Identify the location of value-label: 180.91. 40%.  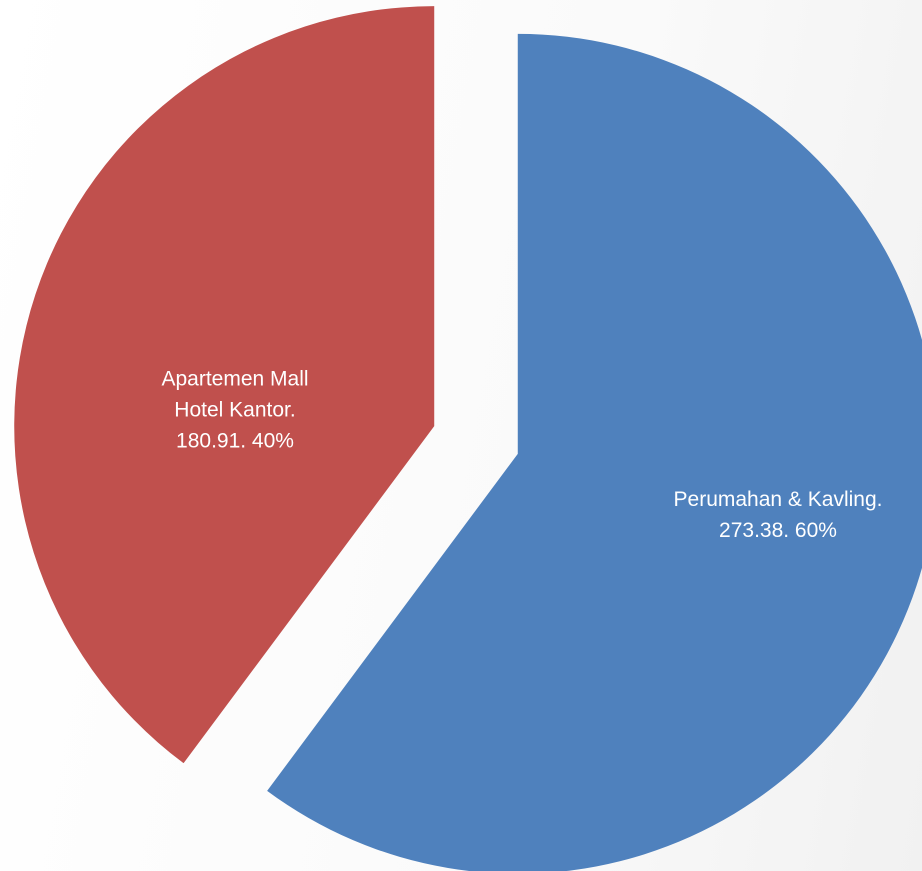
(235, 441).